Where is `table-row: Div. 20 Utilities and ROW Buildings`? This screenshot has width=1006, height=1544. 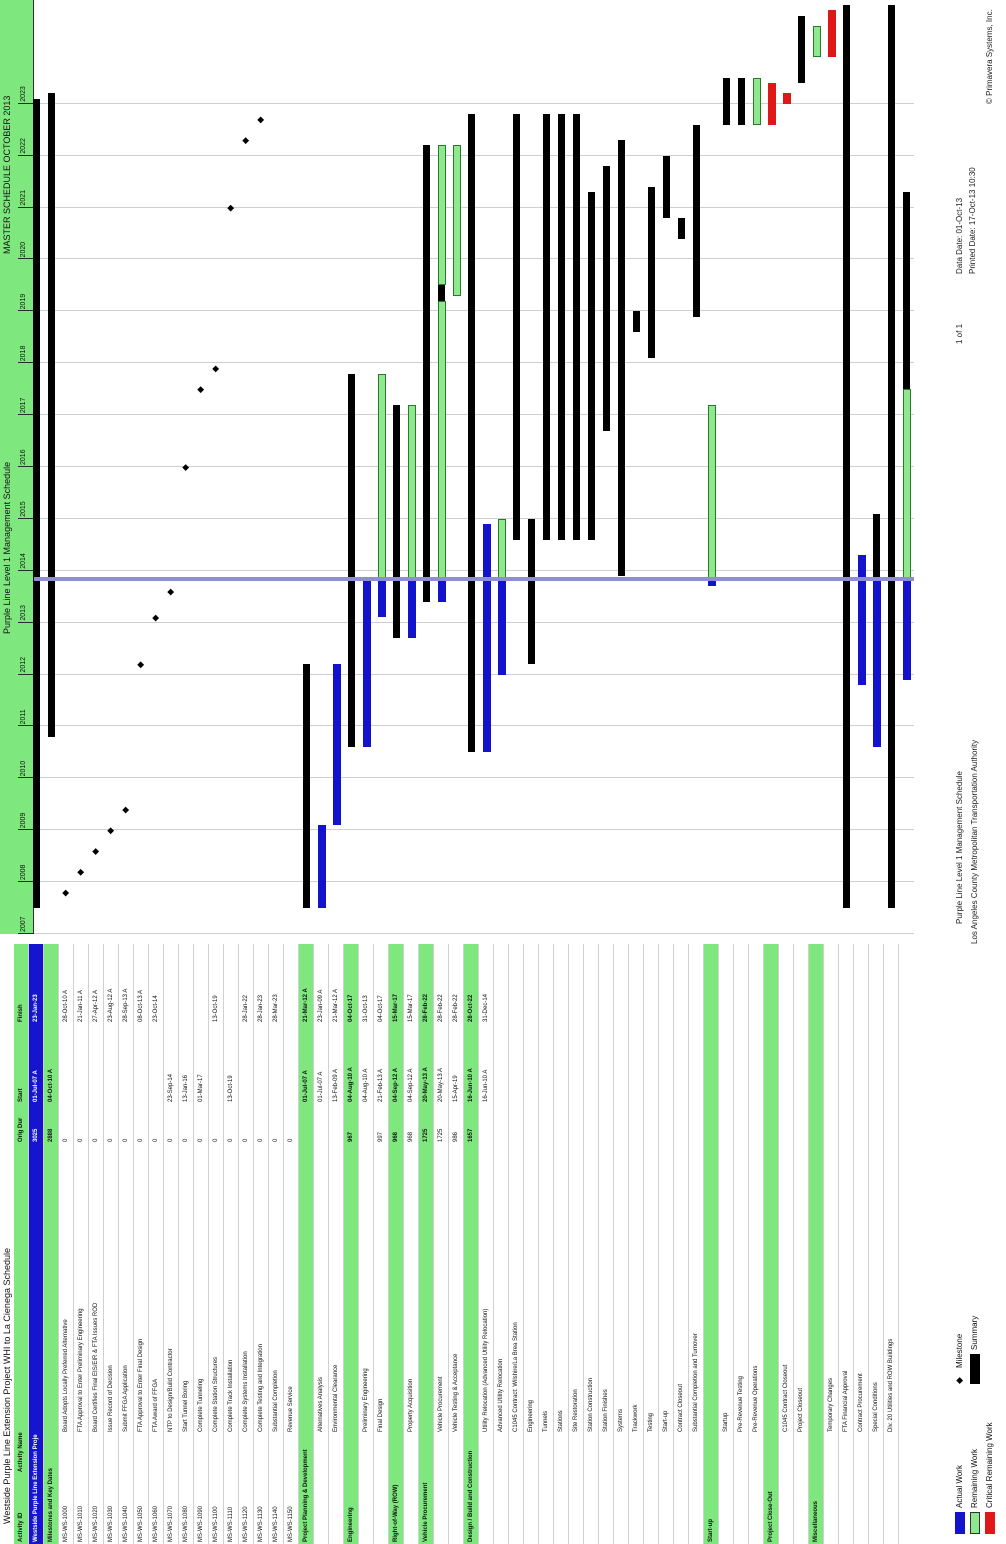
table-row: Div. 20 Utilities and ROW Buildings is located at coordinates (891, 1244).